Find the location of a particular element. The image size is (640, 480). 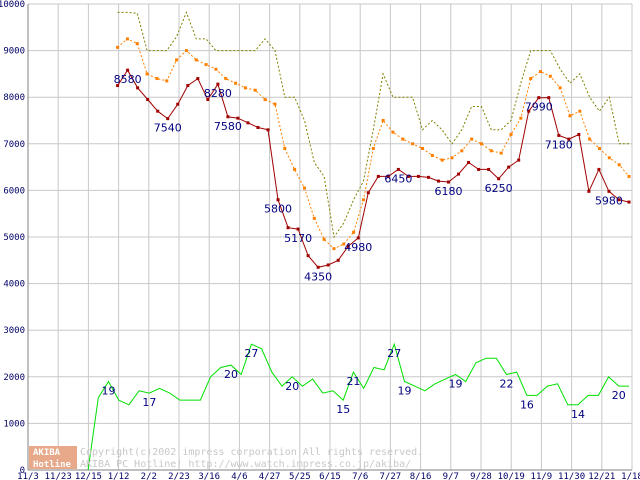

y-tick-label: 2000 is located at coordinates (14, 378).